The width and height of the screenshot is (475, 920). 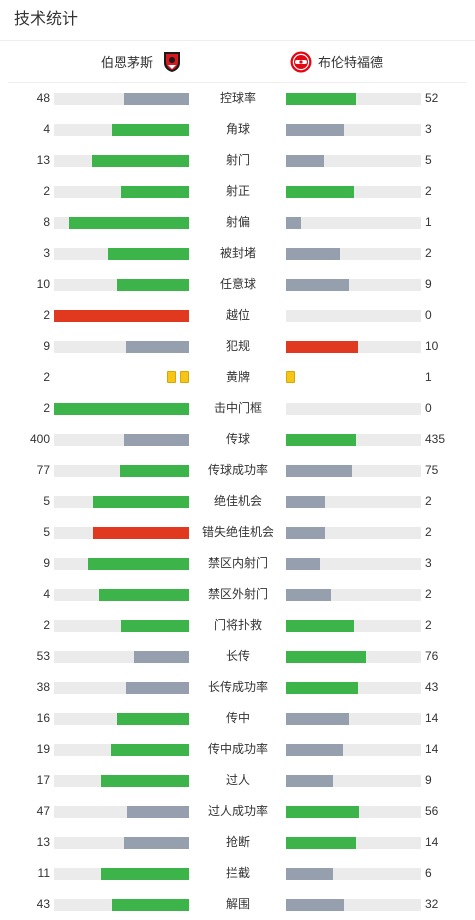 What do you see at coordinates (43, 98) in the screenshot?
I see `home-value: 48` at bounding box center [43, 98].